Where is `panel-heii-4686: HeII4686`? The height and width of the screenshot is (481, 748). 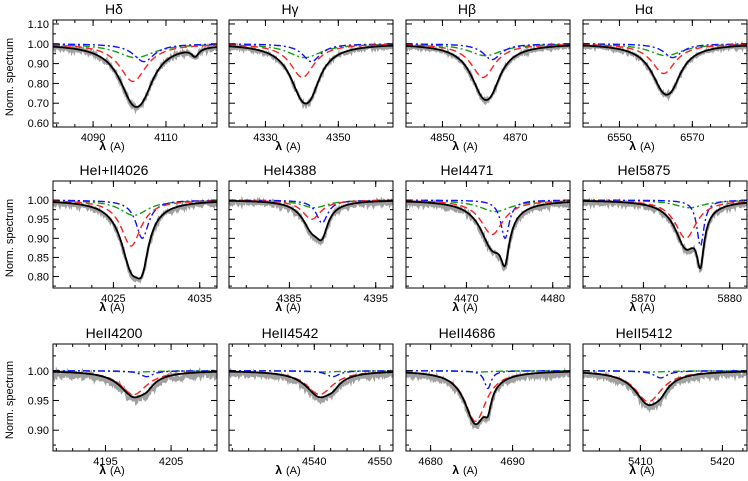 panel-heii-4686: HeII4686 is located at coordinates (467, 333).